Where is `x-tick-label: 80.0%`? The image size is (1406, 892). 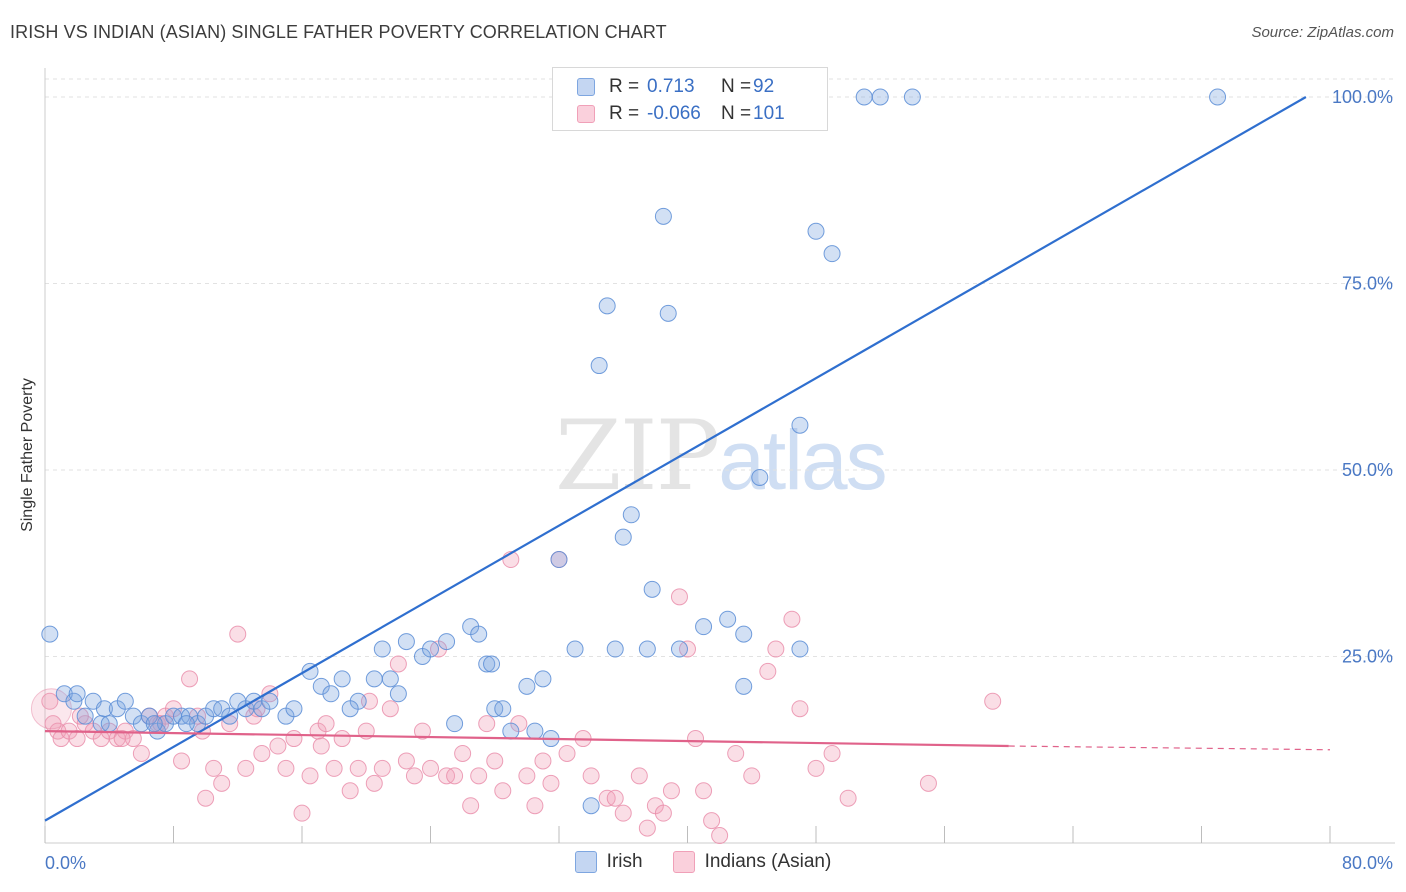 x-tick-label: 80.0% is located at coordinates (1367, 863).